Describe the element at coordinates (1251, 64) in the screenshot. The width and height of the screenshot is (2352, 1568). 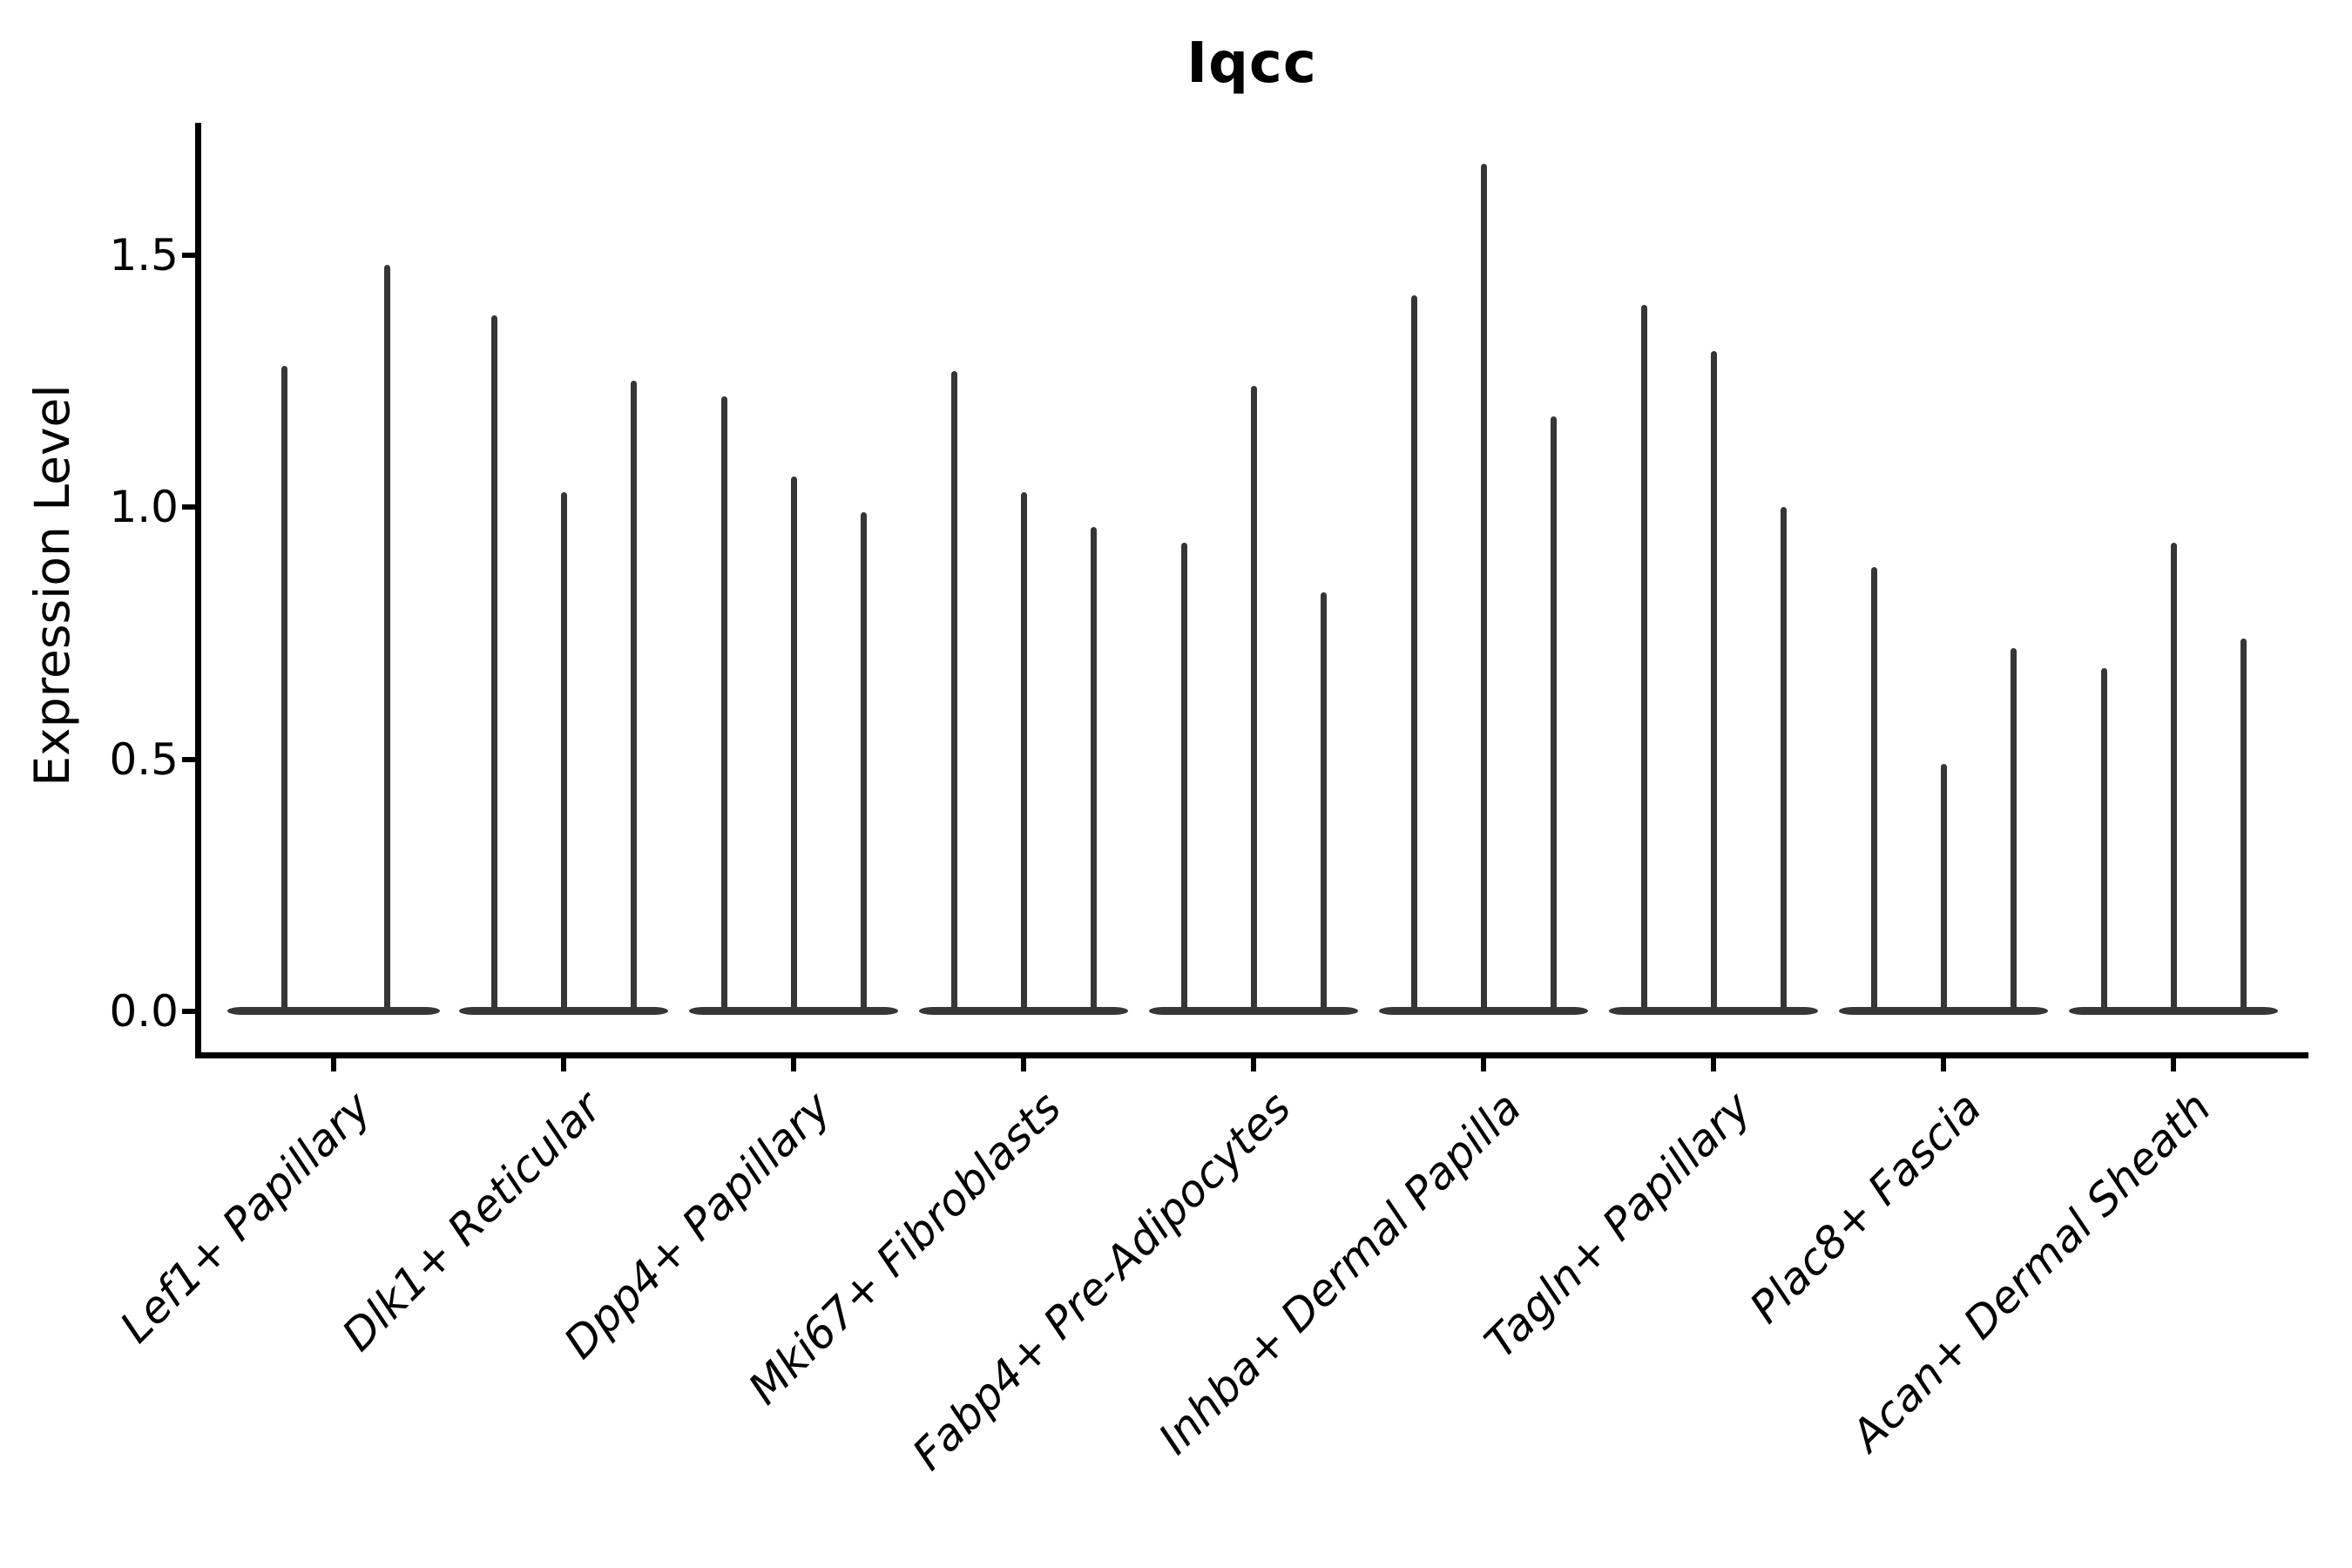
I see `chart-title: Iqcc` at that location.